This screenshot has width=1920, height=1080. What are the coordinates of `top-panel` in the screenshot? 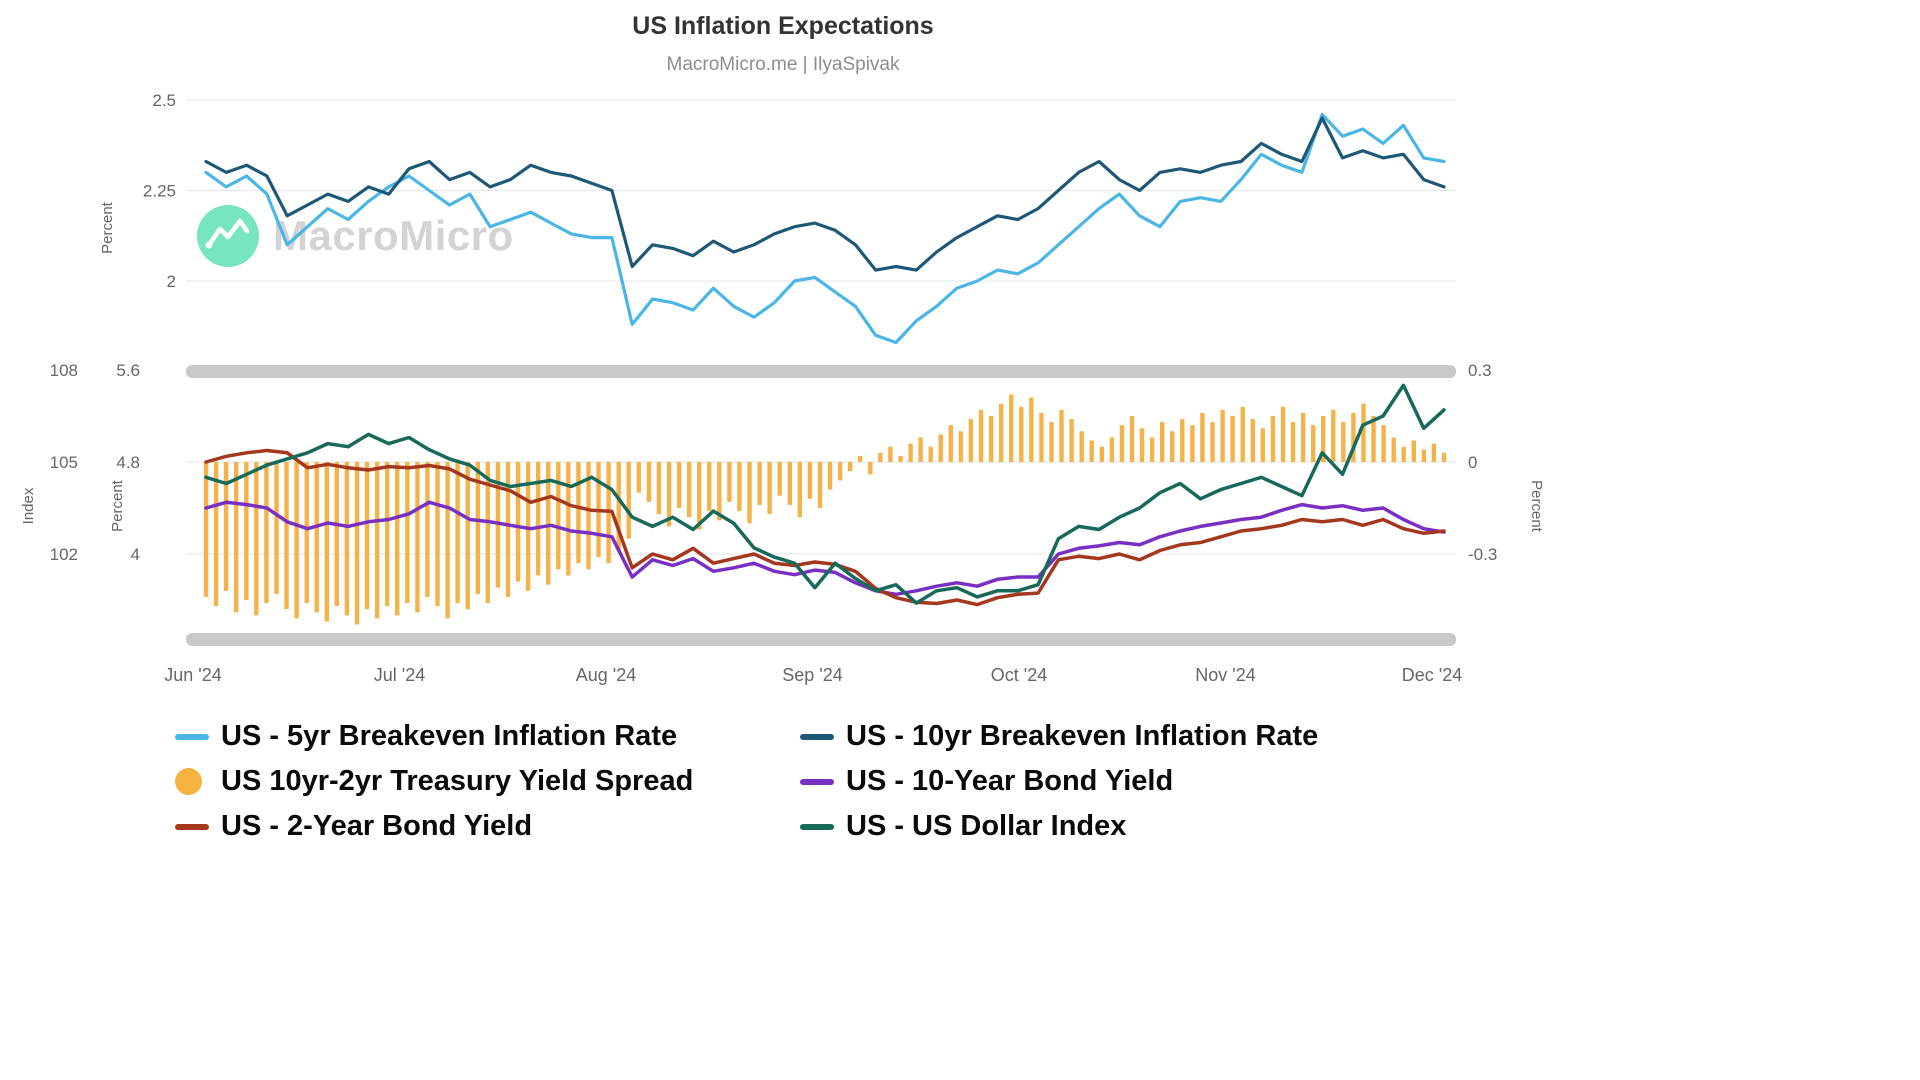 It's located at (825, 228).